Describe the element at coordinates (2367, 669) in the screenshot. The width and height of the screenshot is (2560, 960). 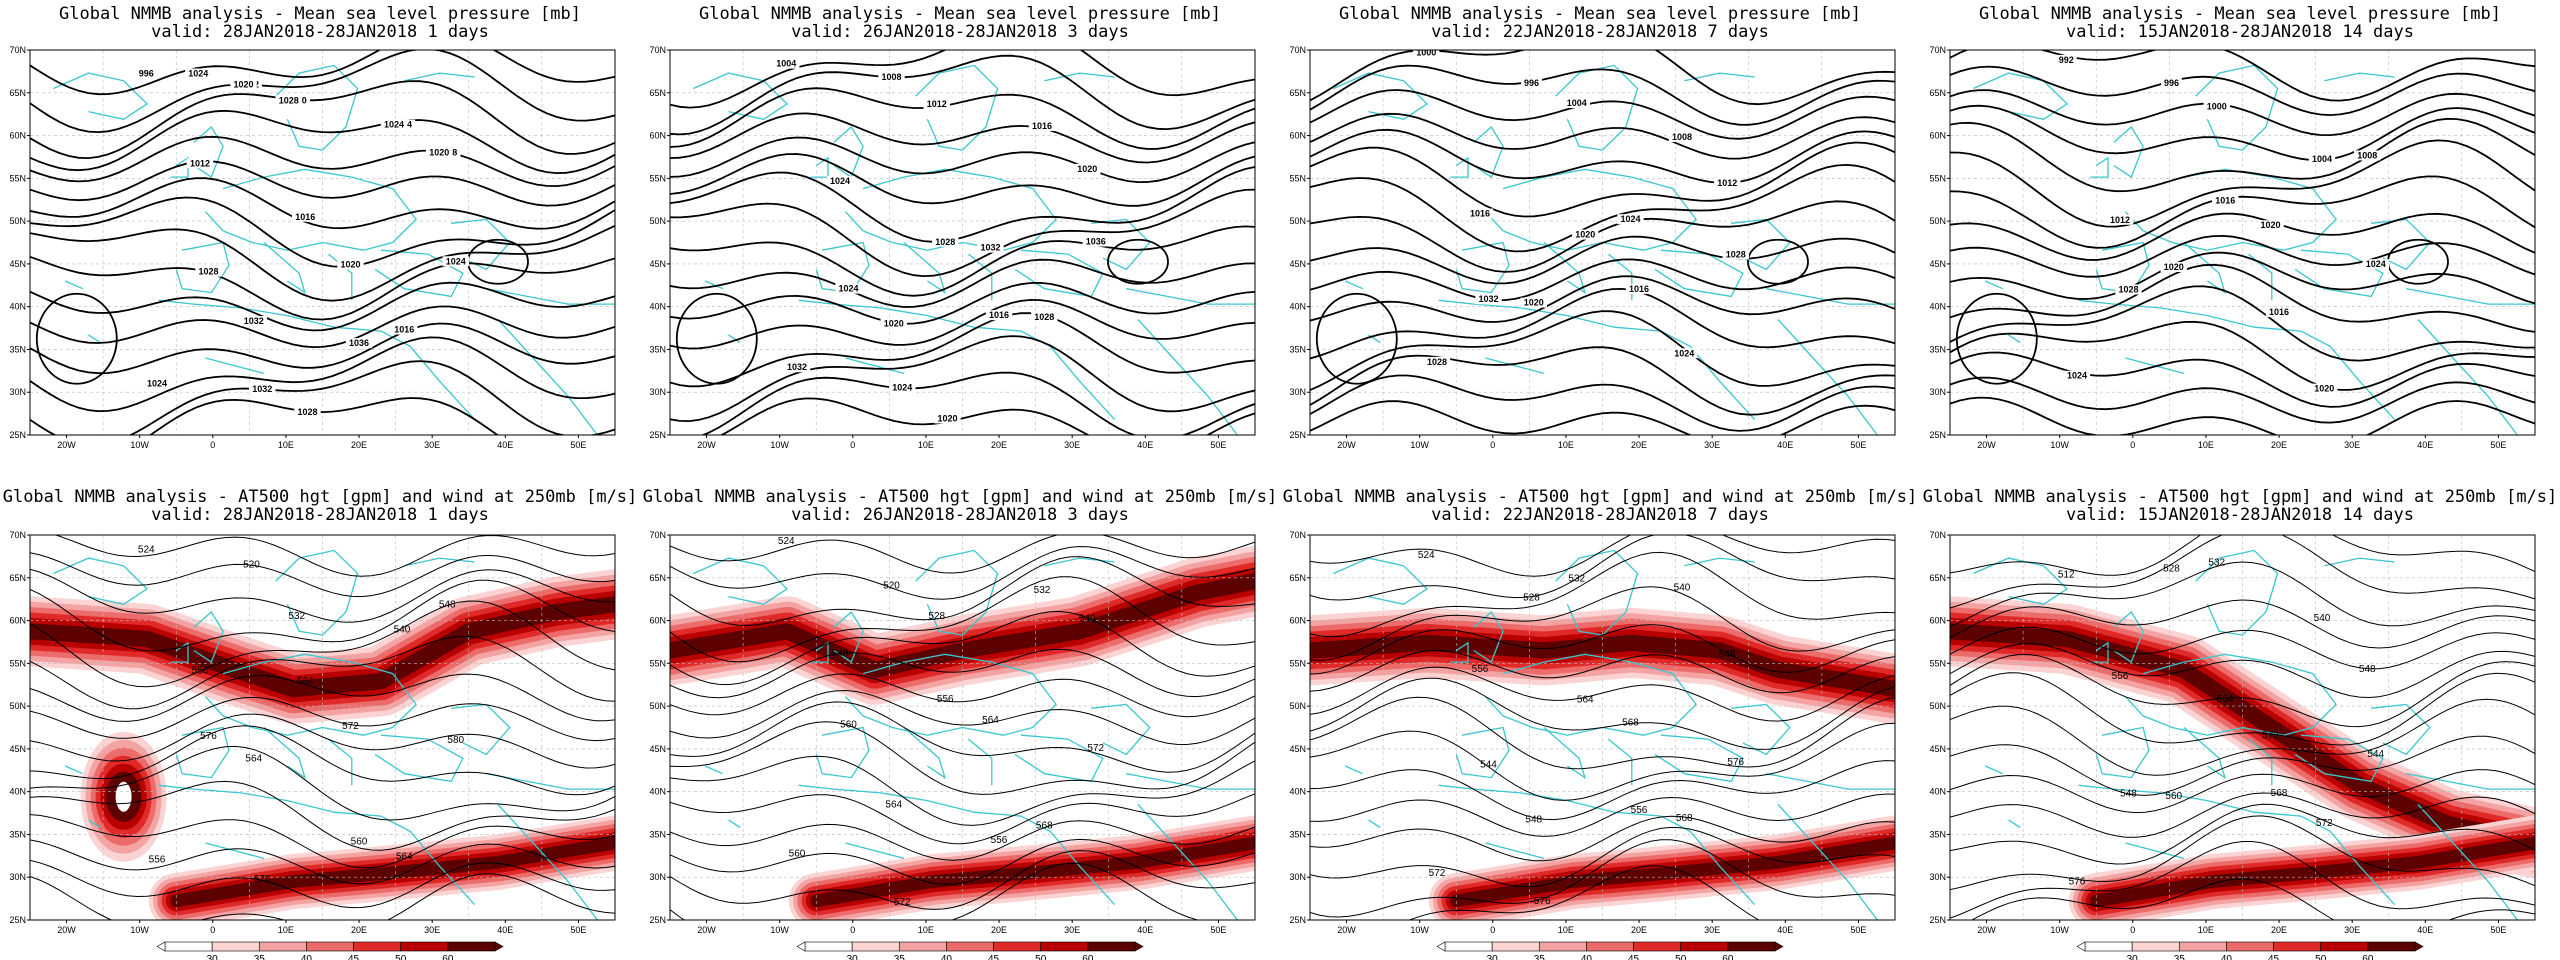
I see `contour-label: 548` at that location.